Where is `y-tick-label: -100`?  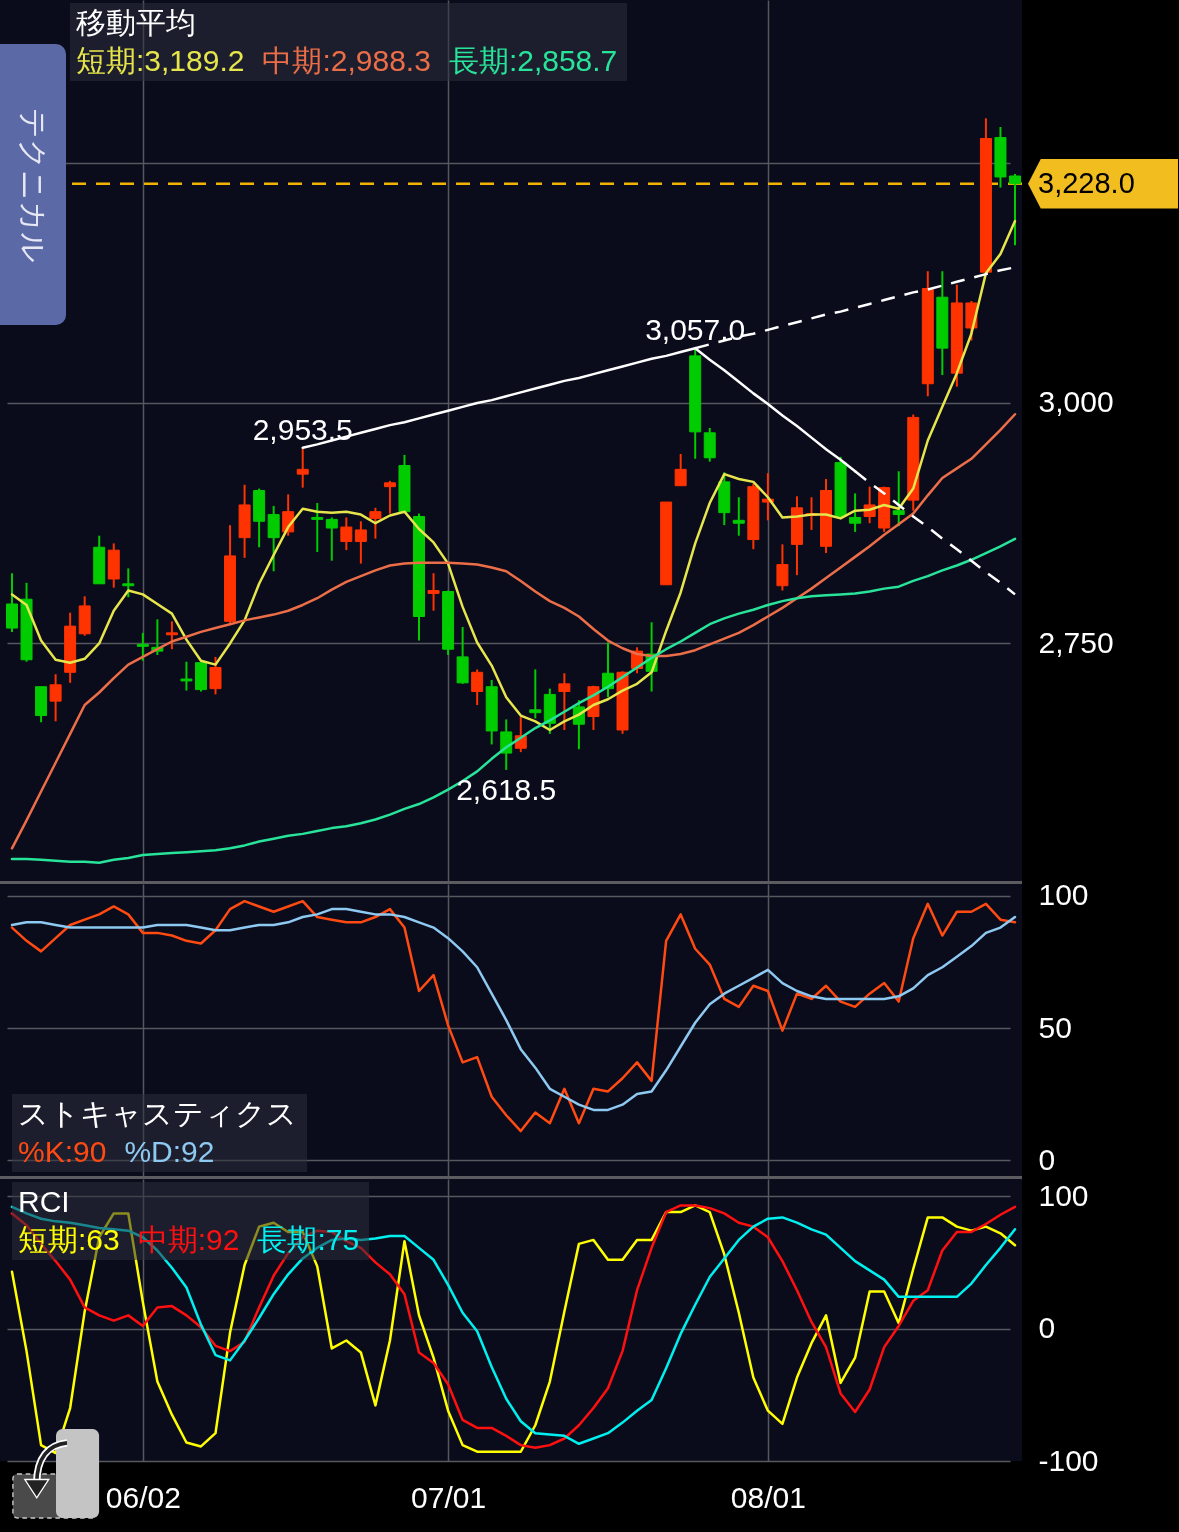
y-tick-label: -100 is located at coordinates (1068, 1460).